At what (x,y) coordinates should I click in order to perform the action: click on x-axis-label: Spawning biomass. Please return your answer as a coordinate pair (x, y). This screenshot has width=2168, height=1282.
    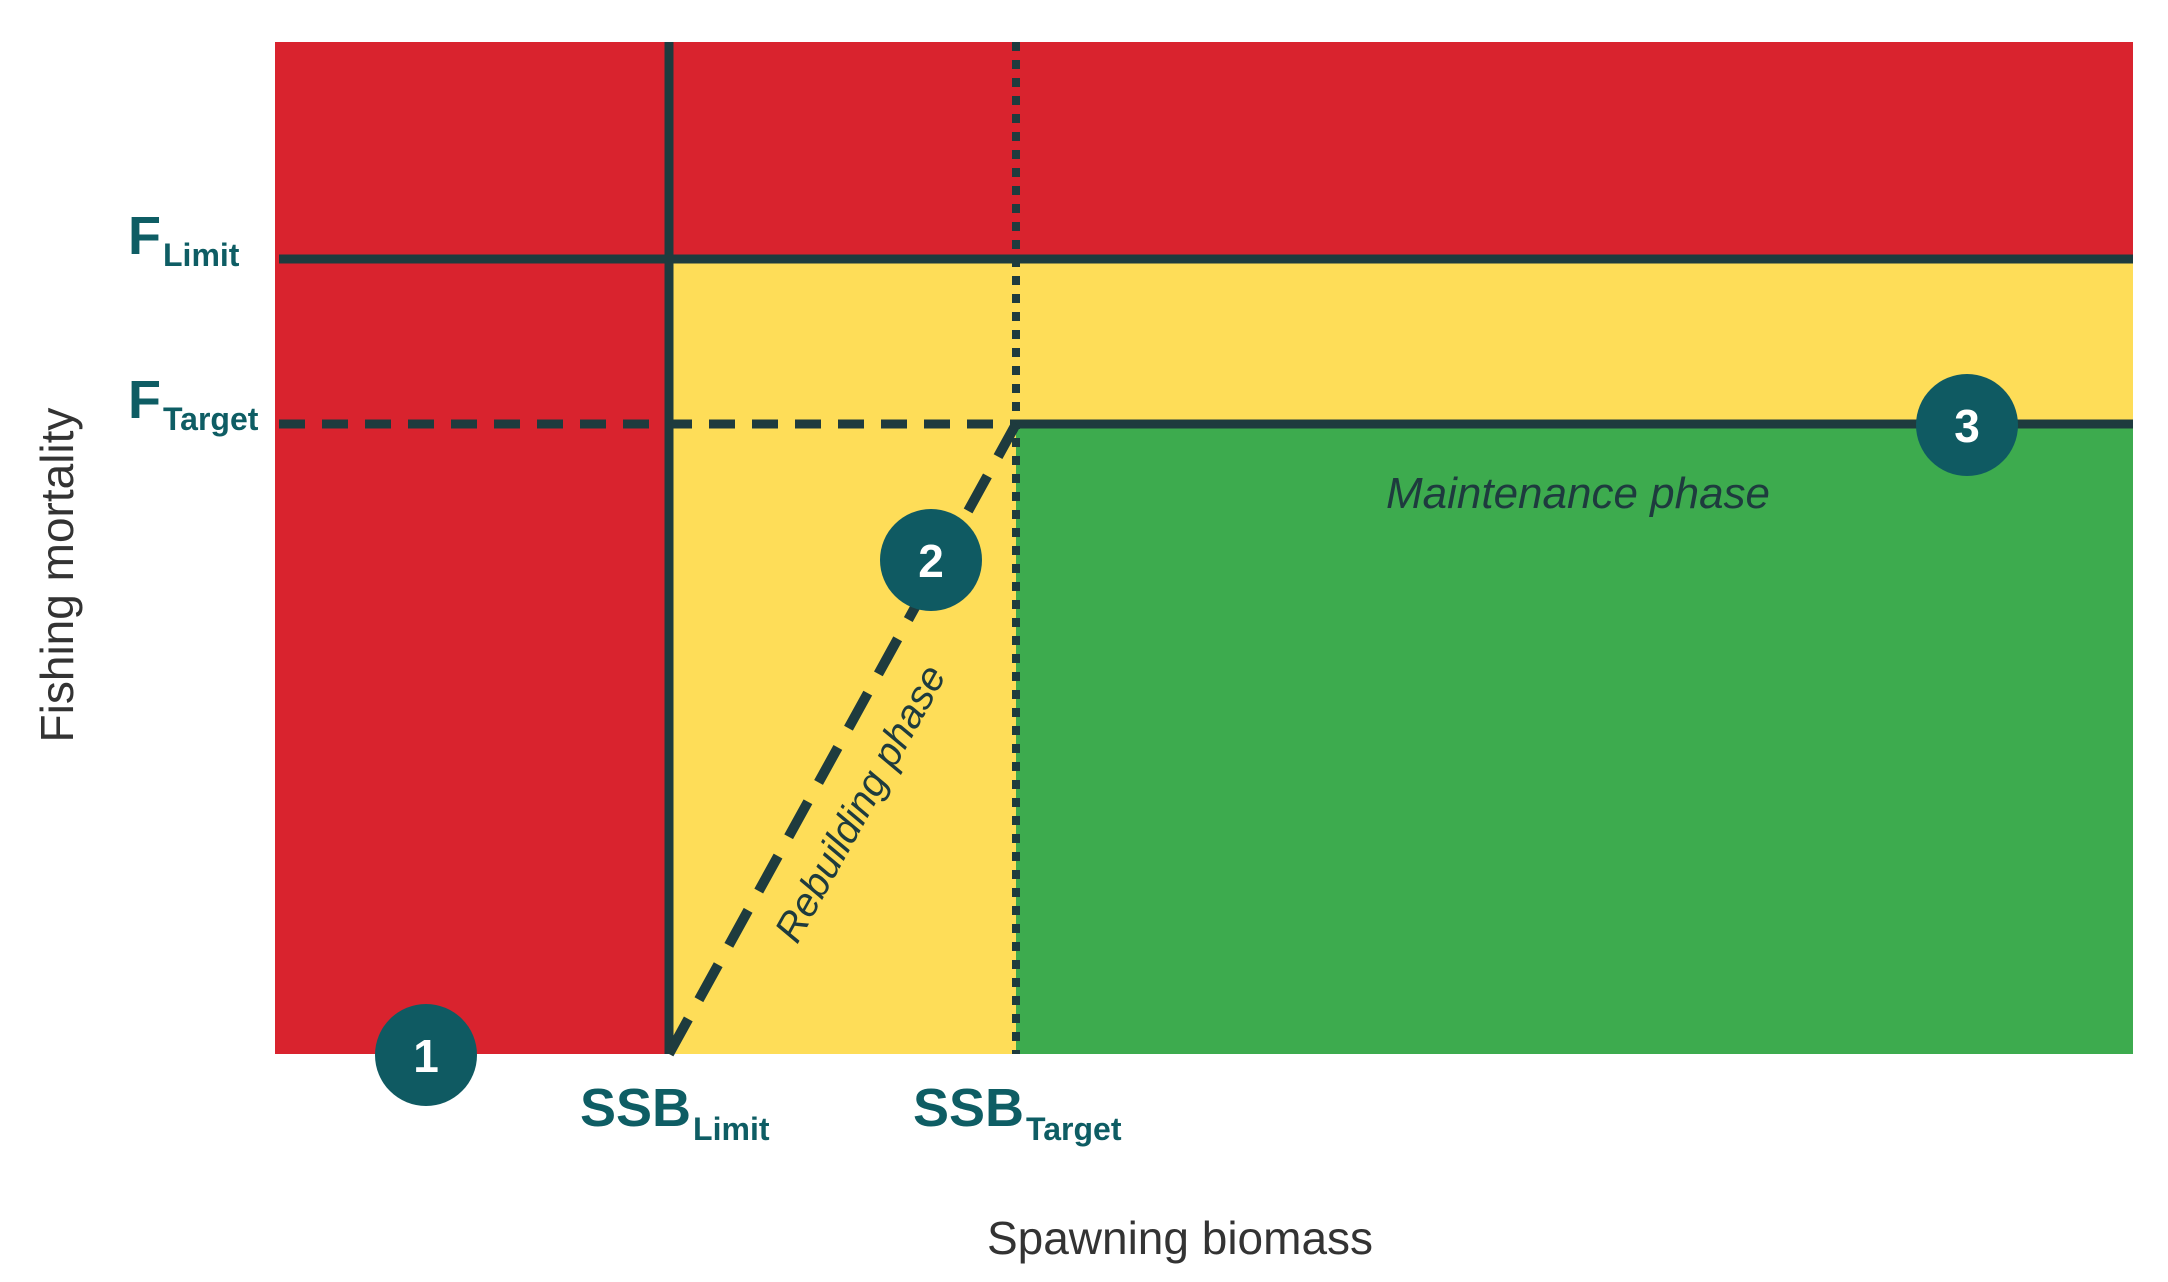
    Looking at the image, I should click on (1180, 1238).